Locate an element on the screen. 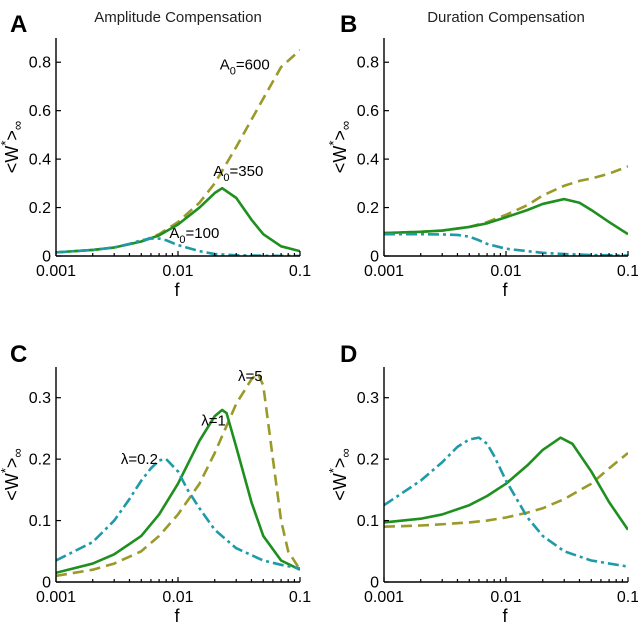 The height and width of the screenshot is (626, 638). panel-letter: B is located at coordinates (348, 24).